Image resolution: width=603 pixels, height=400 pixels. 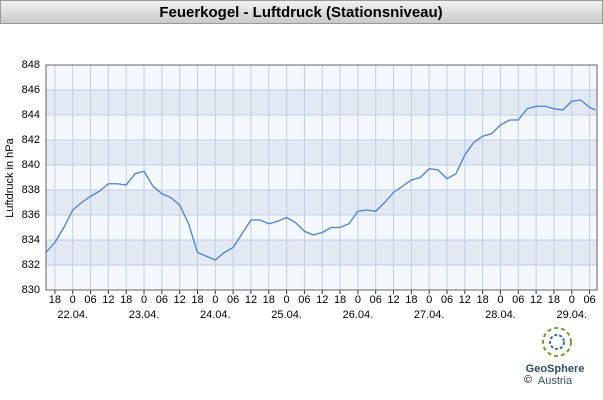 I want to click on date-label: 25.04., so click(x=286, y=315).